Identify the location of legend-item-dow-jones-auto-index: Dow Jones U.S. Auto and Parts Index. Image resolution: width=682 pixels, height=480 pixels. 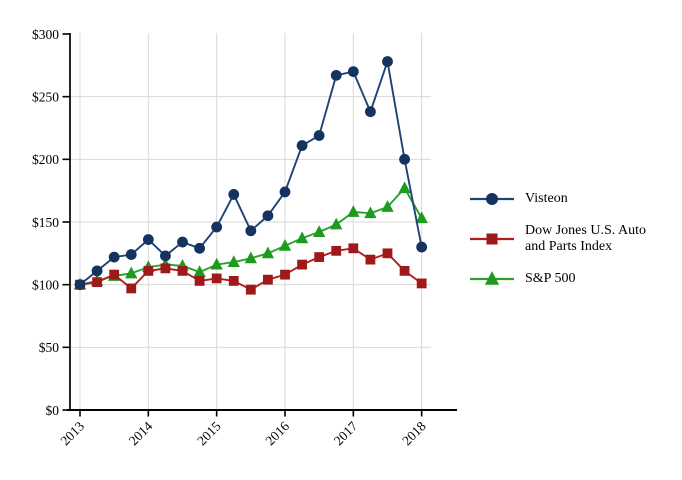
(563, 239).